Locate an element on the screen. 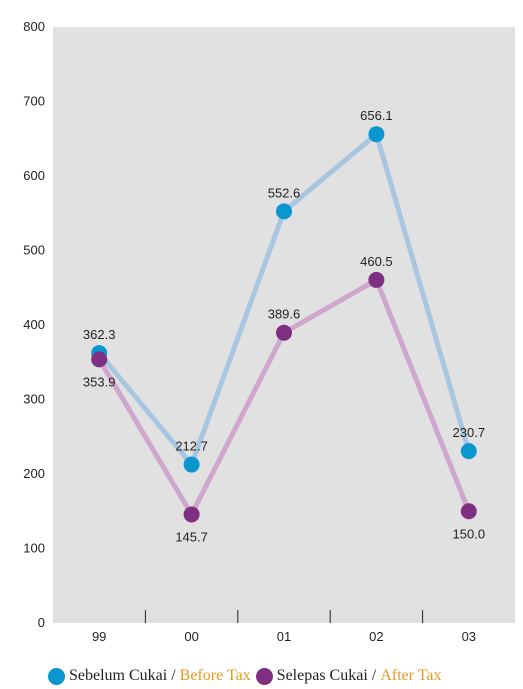 The width and height of the screenshot is (523, 689). legend-label-en-after-tax: After Tax is located at coordinates (411, 675).